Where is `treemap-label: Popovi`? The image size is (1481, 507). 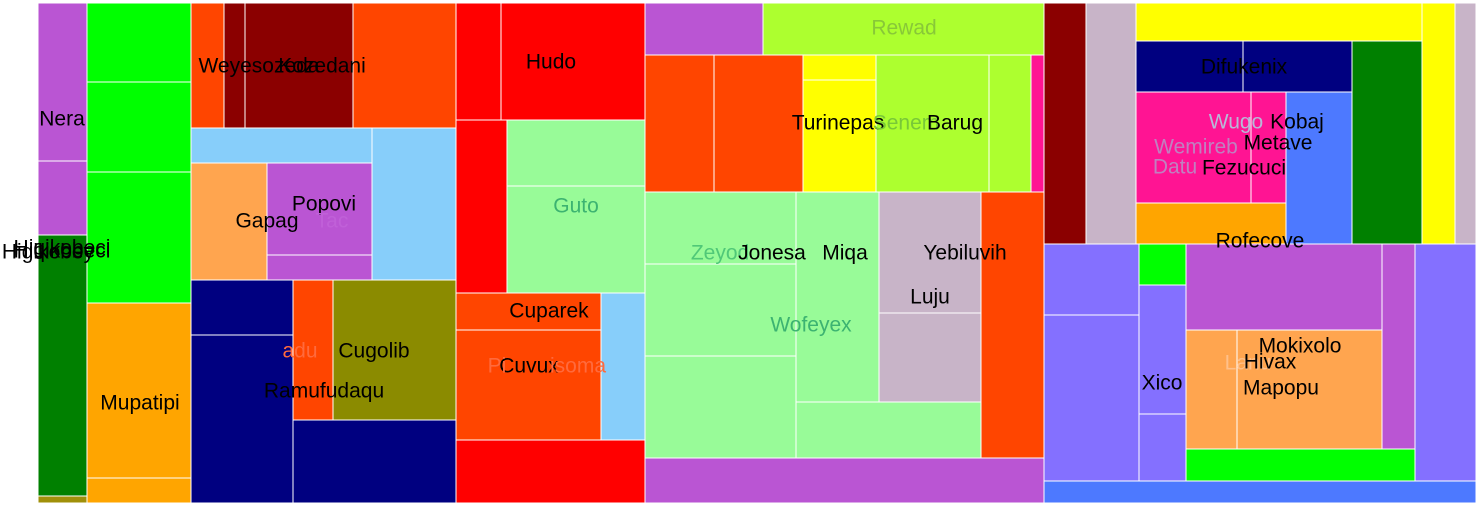
treemap-label: Popovi is located at coordinates (324, 204).